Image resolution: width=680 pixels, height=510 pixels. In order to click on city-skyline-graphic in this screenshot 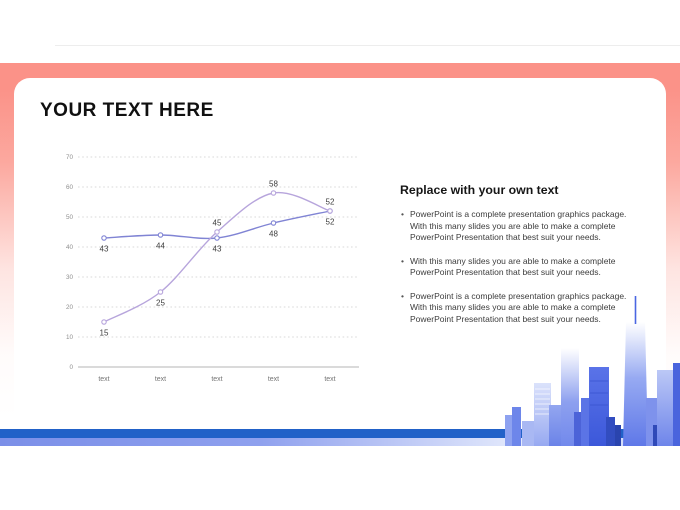, I will do `click(592, 371)`.